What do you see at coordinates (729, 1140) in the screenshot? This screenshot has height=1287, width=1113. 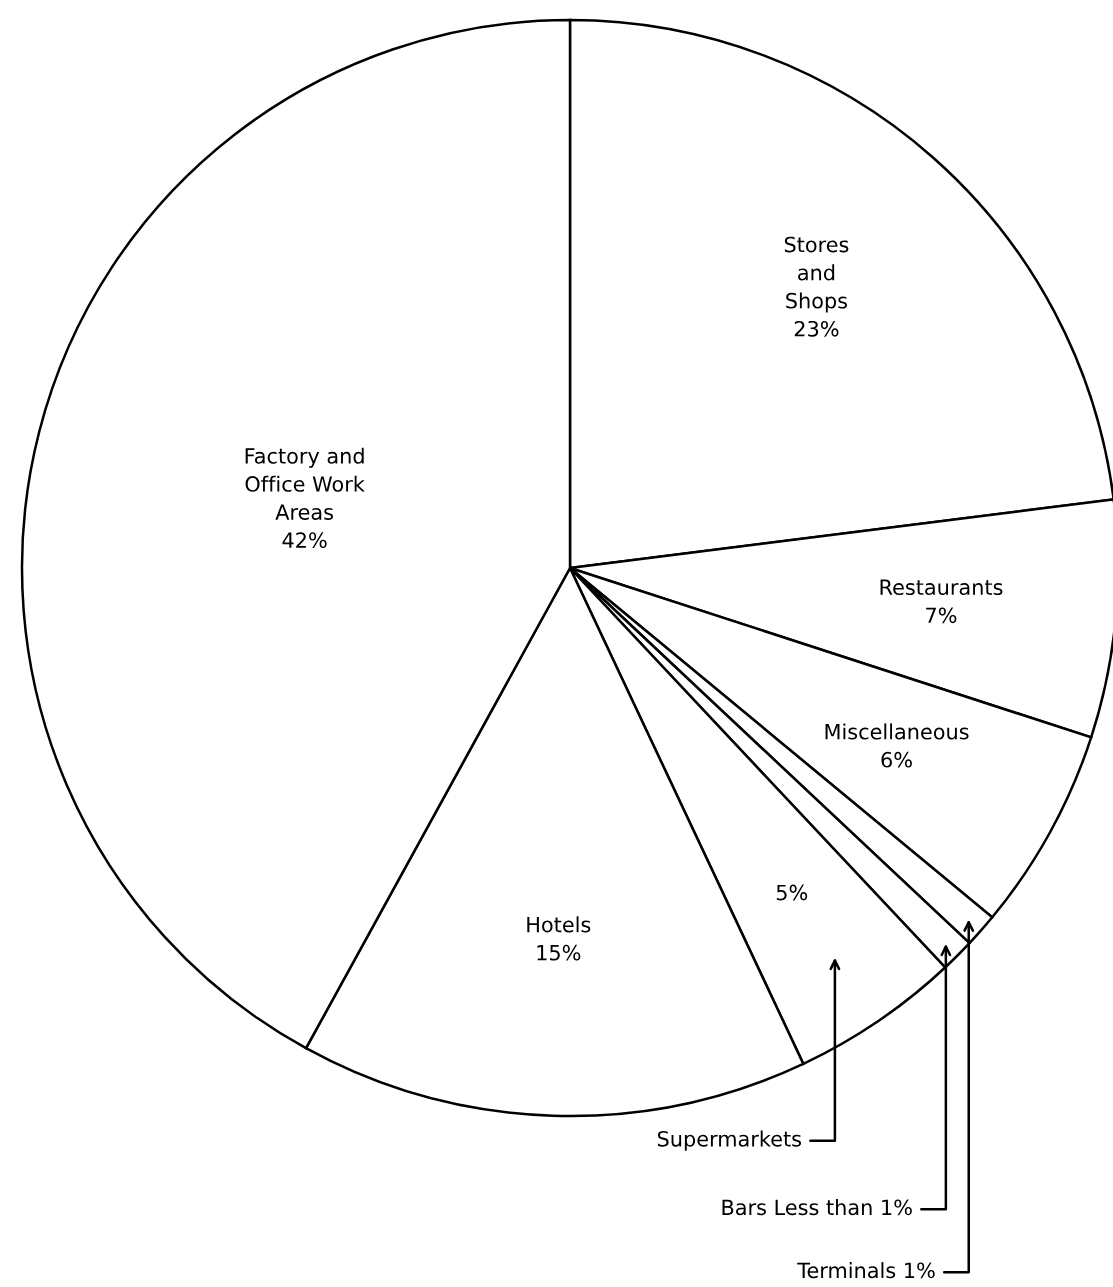 I see `slice-label: Supermarkets` at bounding box center [729, 1140].